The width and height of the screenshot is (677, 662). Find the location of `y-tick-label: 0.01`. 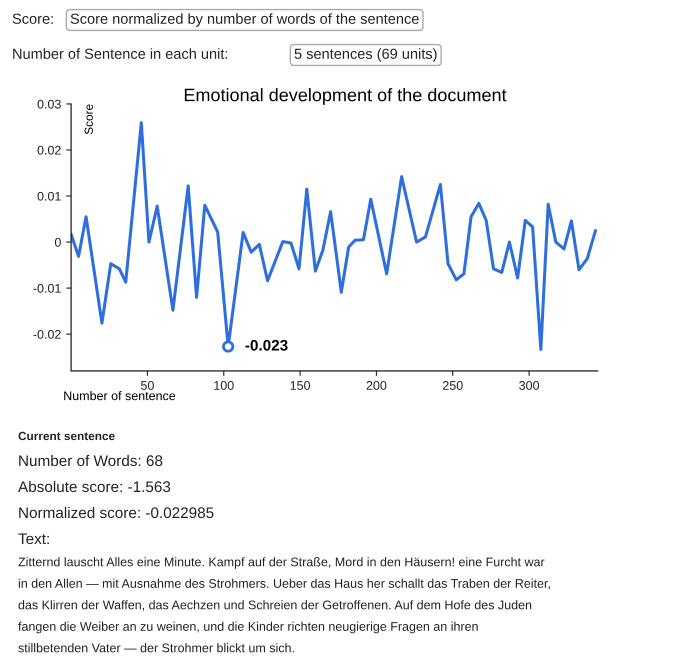

y-tick-label: 0.01 is located at coordinates (49, 196).